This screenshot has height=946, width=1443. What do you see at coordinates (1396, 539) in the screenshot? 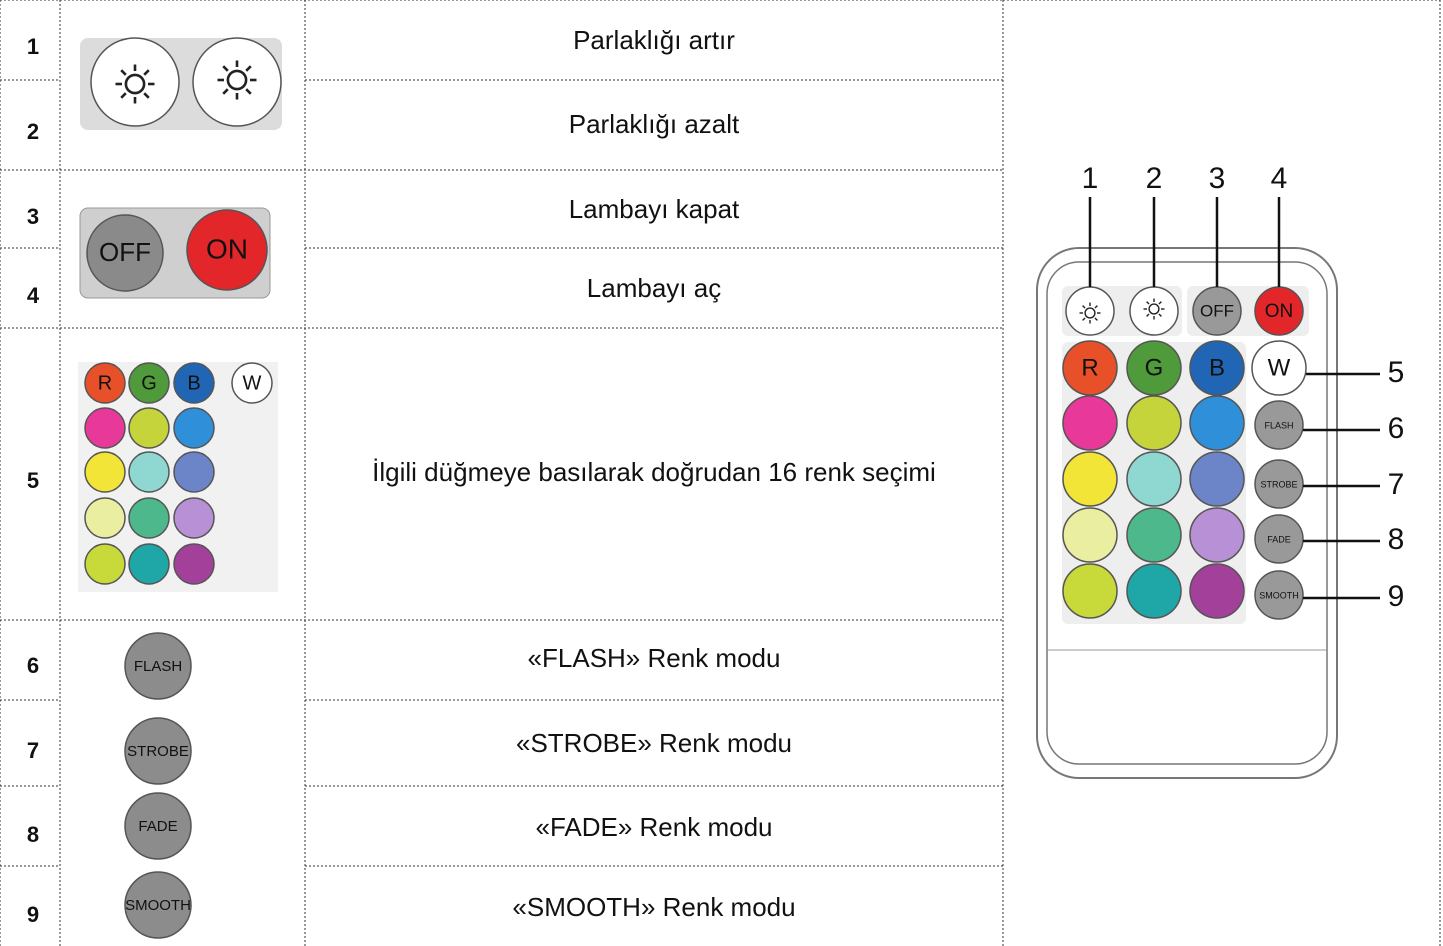
I see `callout-number: 8` at bounding box center [1396, 539].